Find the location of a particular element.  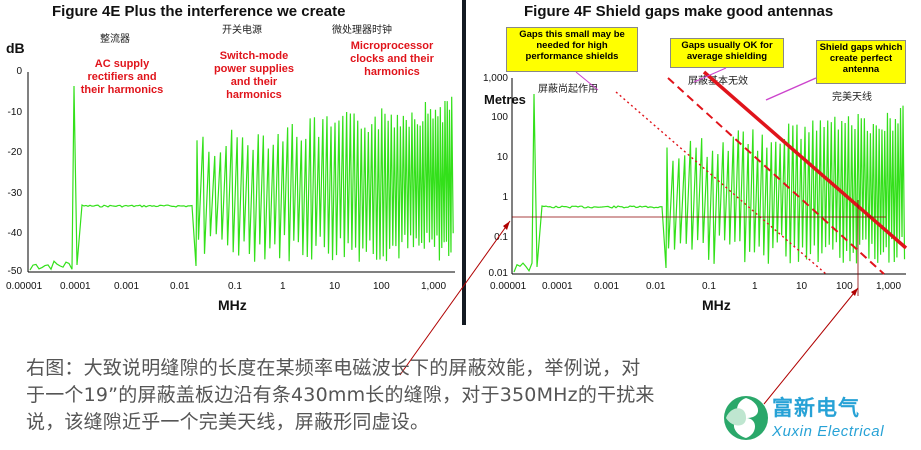

caption-line: 说，该缝隙近乎一个完美天线，屏蔽形同虚设。 is located at coordinates (228, 422).